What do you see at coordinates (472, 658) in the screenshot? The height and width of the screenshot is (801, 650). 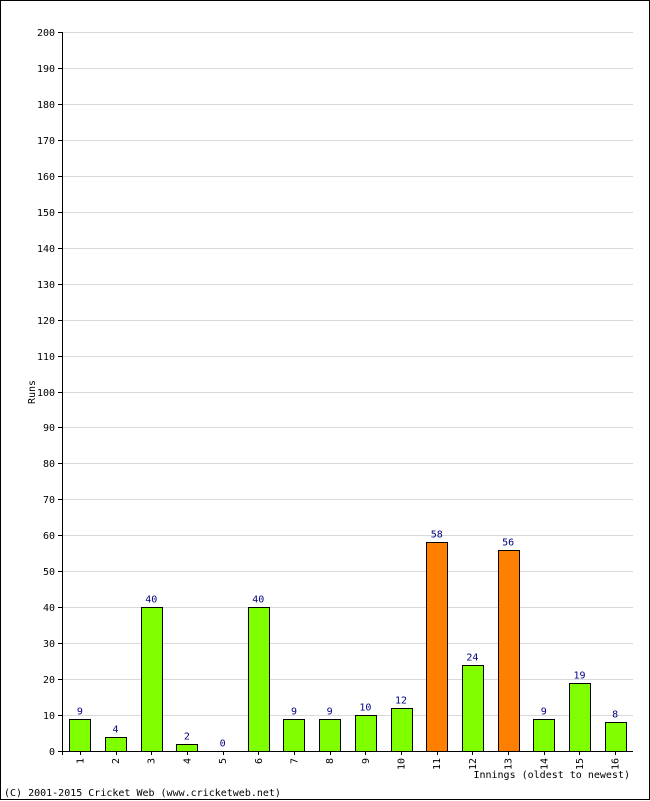 I see `data-label: 24` at bounding box center [472, 658].